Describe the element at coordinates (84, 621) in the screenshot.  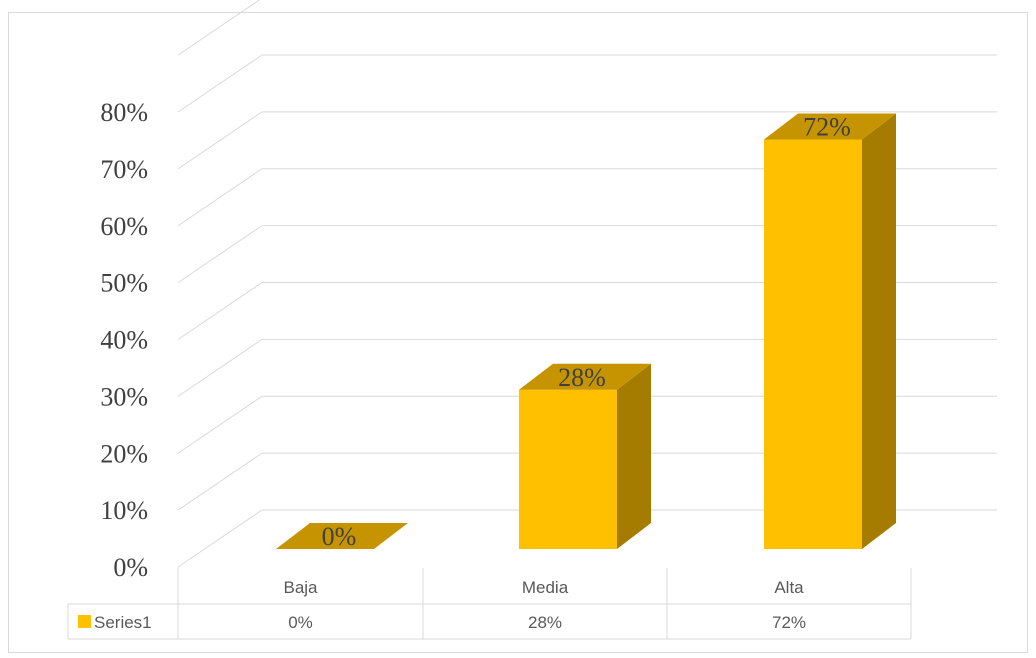
I see `legend-key` at that location.